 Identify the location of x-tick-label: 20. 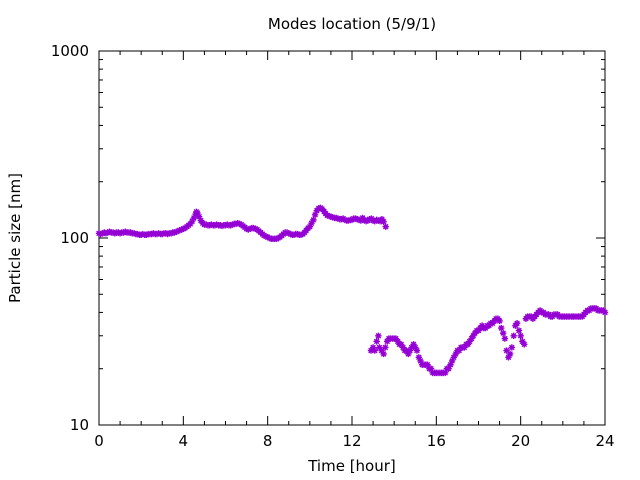
(520, 441).